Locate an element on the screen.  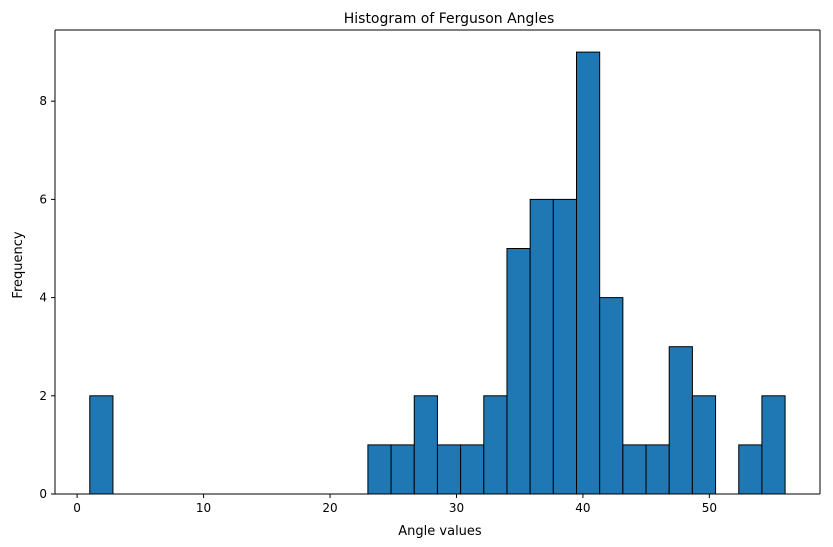
y-axis-ticks: 0 2 4 6 8 is located at coordinates (47, 297).